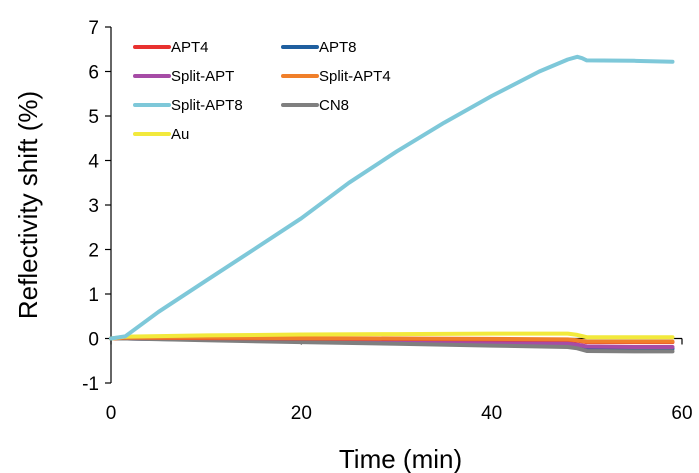 This screenshot has width=699, height=473. What do you see at coordinates (681, 413) in the screenshot?
I see `x-tick-label: 60` at bounding box center [681, 413].